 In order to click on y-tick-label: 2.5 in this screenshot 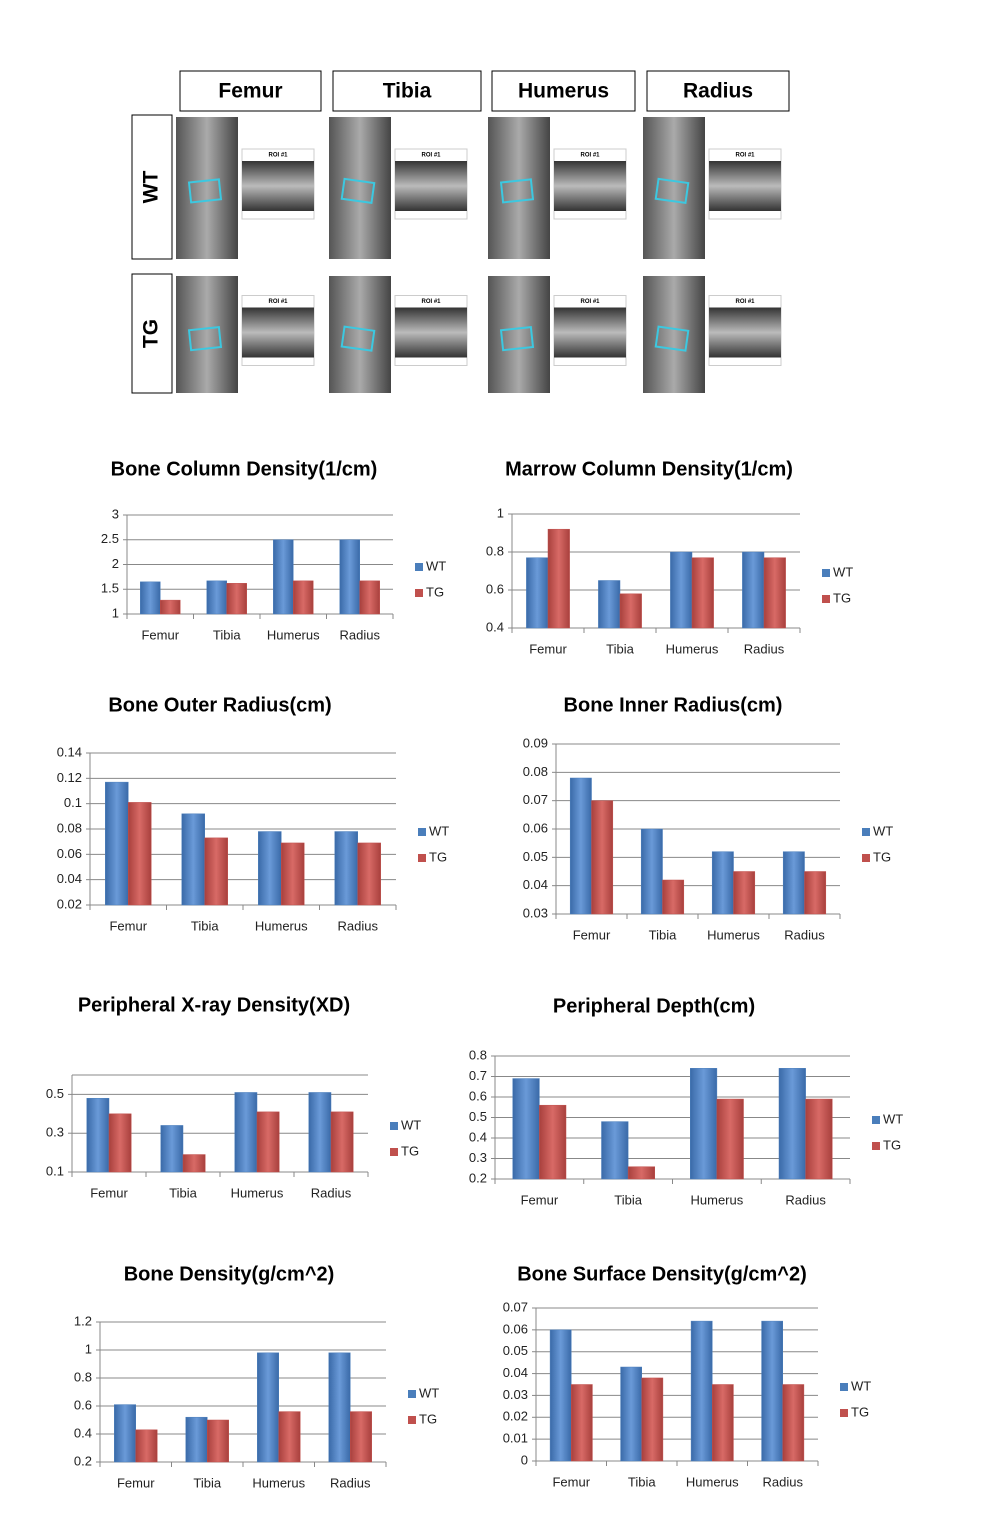, I will do `click(110, 538)`.